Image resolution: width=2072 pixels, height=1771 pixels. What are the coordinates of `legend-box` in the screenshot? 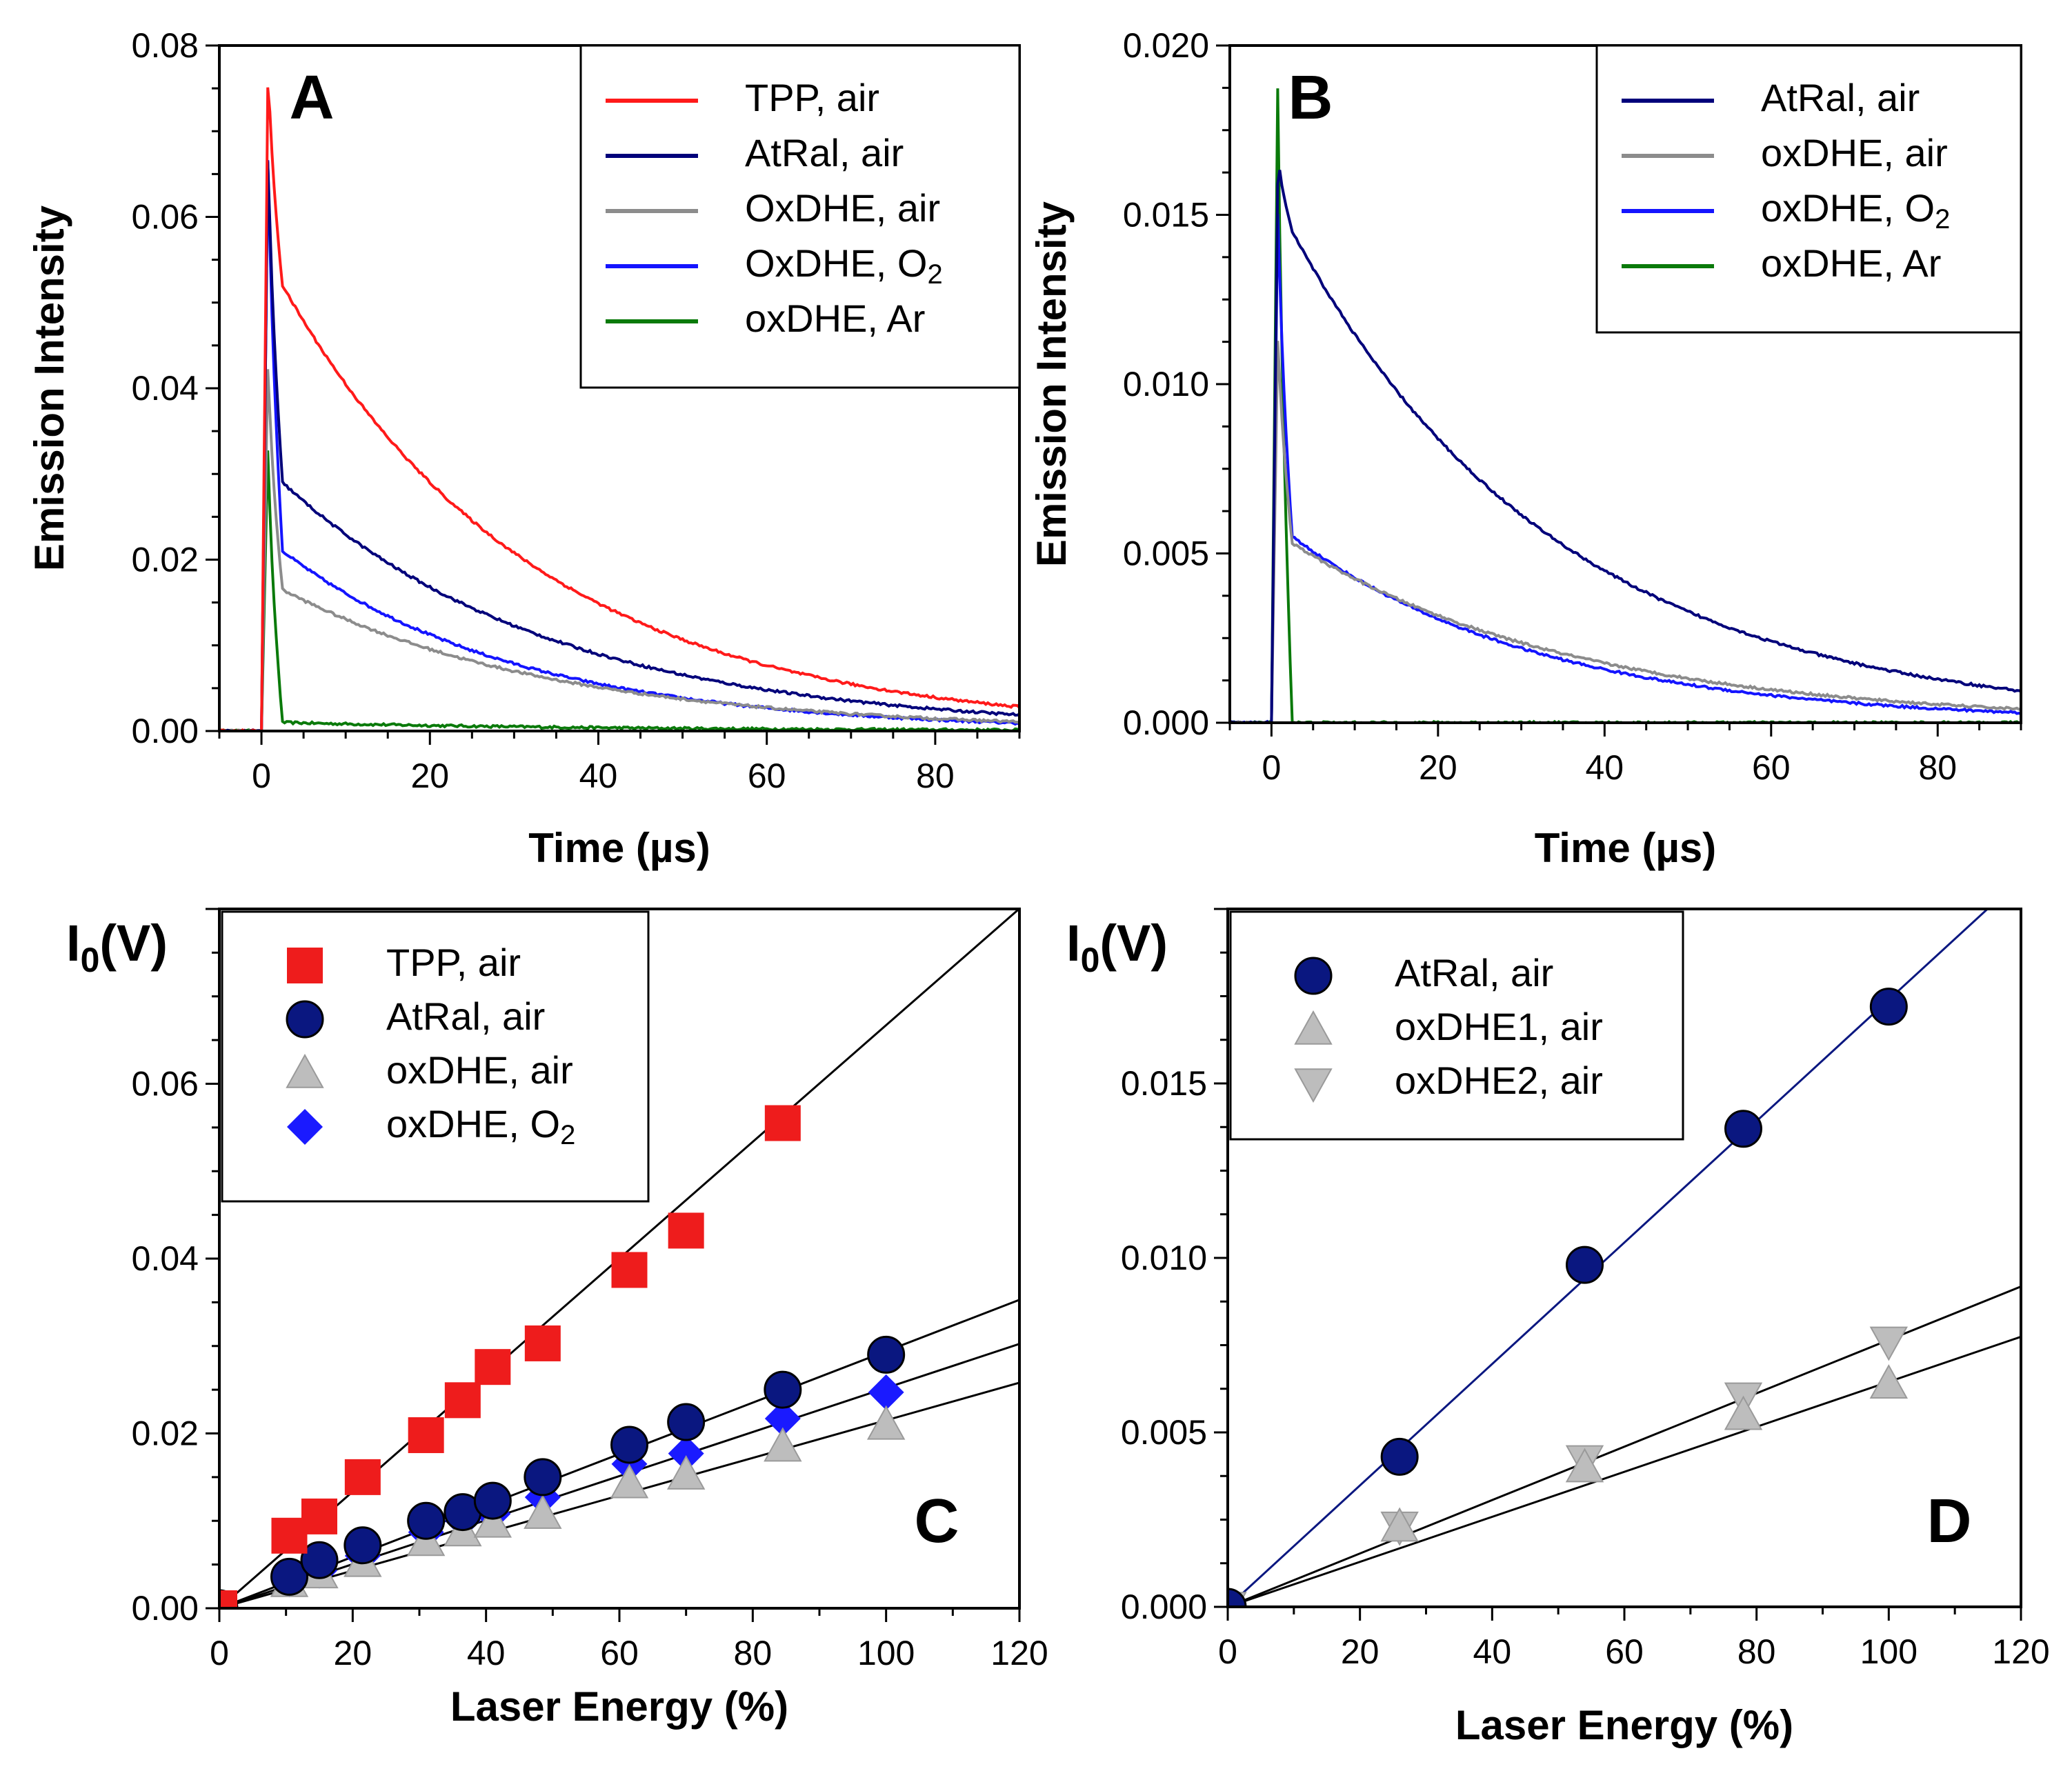 It's located at (1809, 189).